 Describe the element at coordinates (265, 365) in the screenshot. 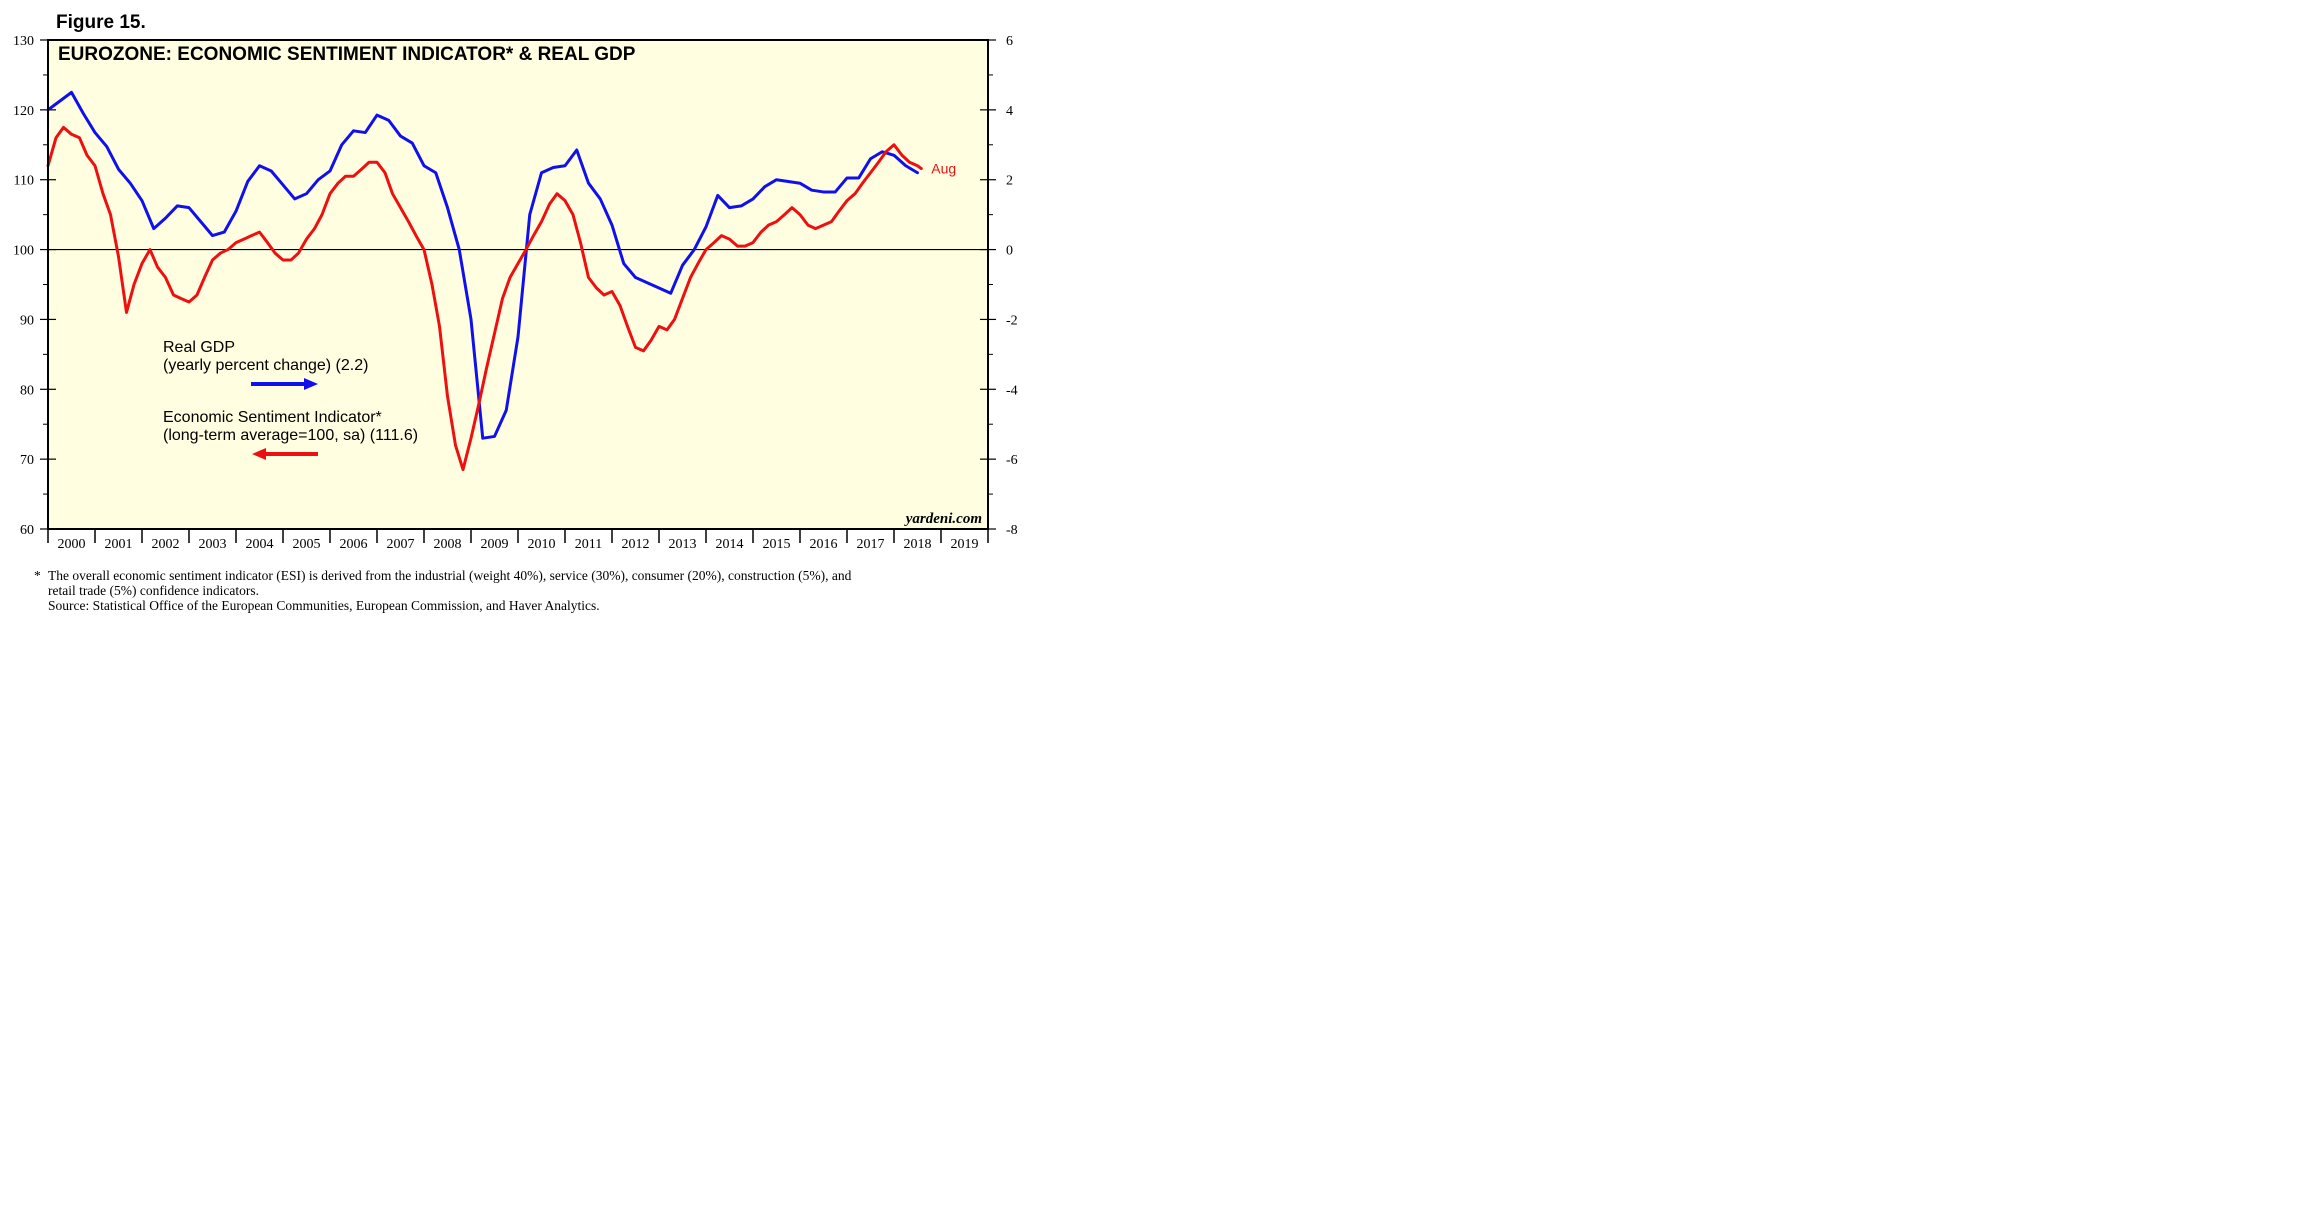

I see `legend-gdp-line2: (yearly percent change) (2.2)` at that location.